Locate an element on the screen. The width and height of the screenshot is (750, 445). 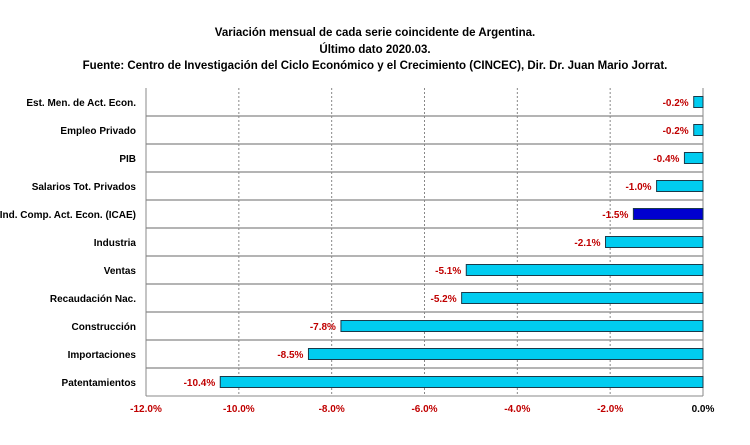
category-label: Importaciones is located at coordinates (102, 355).